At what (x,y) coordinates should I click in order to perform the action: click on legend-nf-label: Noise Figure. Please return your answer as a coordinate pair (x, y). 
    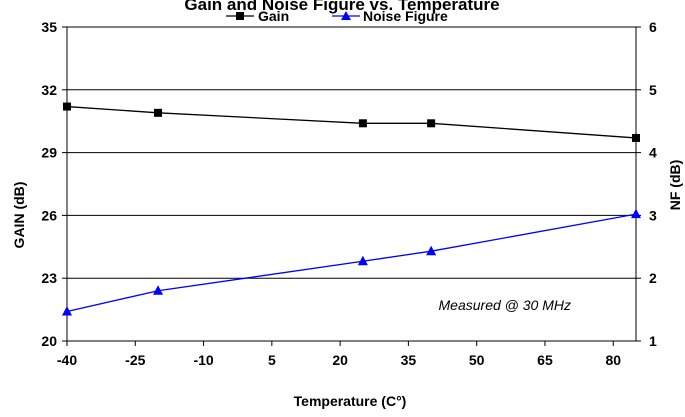
    Looking at the image, I should click on (405, 16).